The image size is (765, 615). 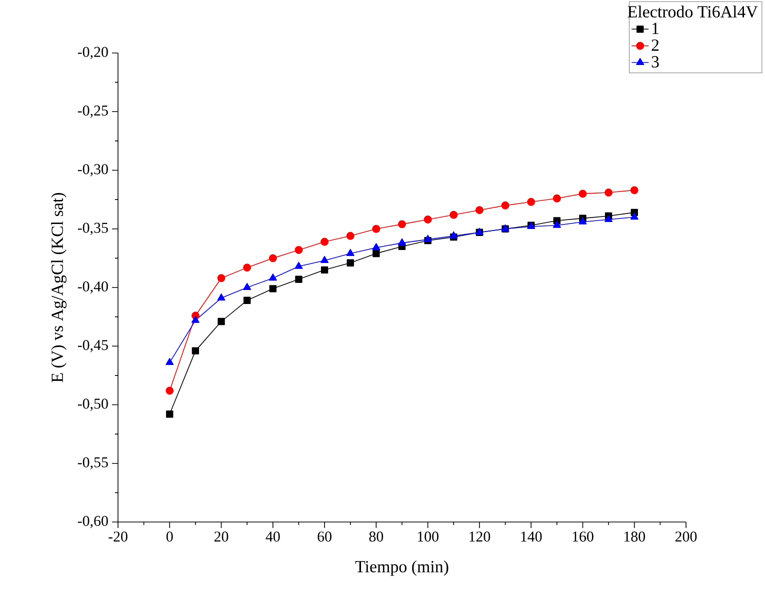 I want to click on y-tick-label: -0,40, so click(x=93, y=287).